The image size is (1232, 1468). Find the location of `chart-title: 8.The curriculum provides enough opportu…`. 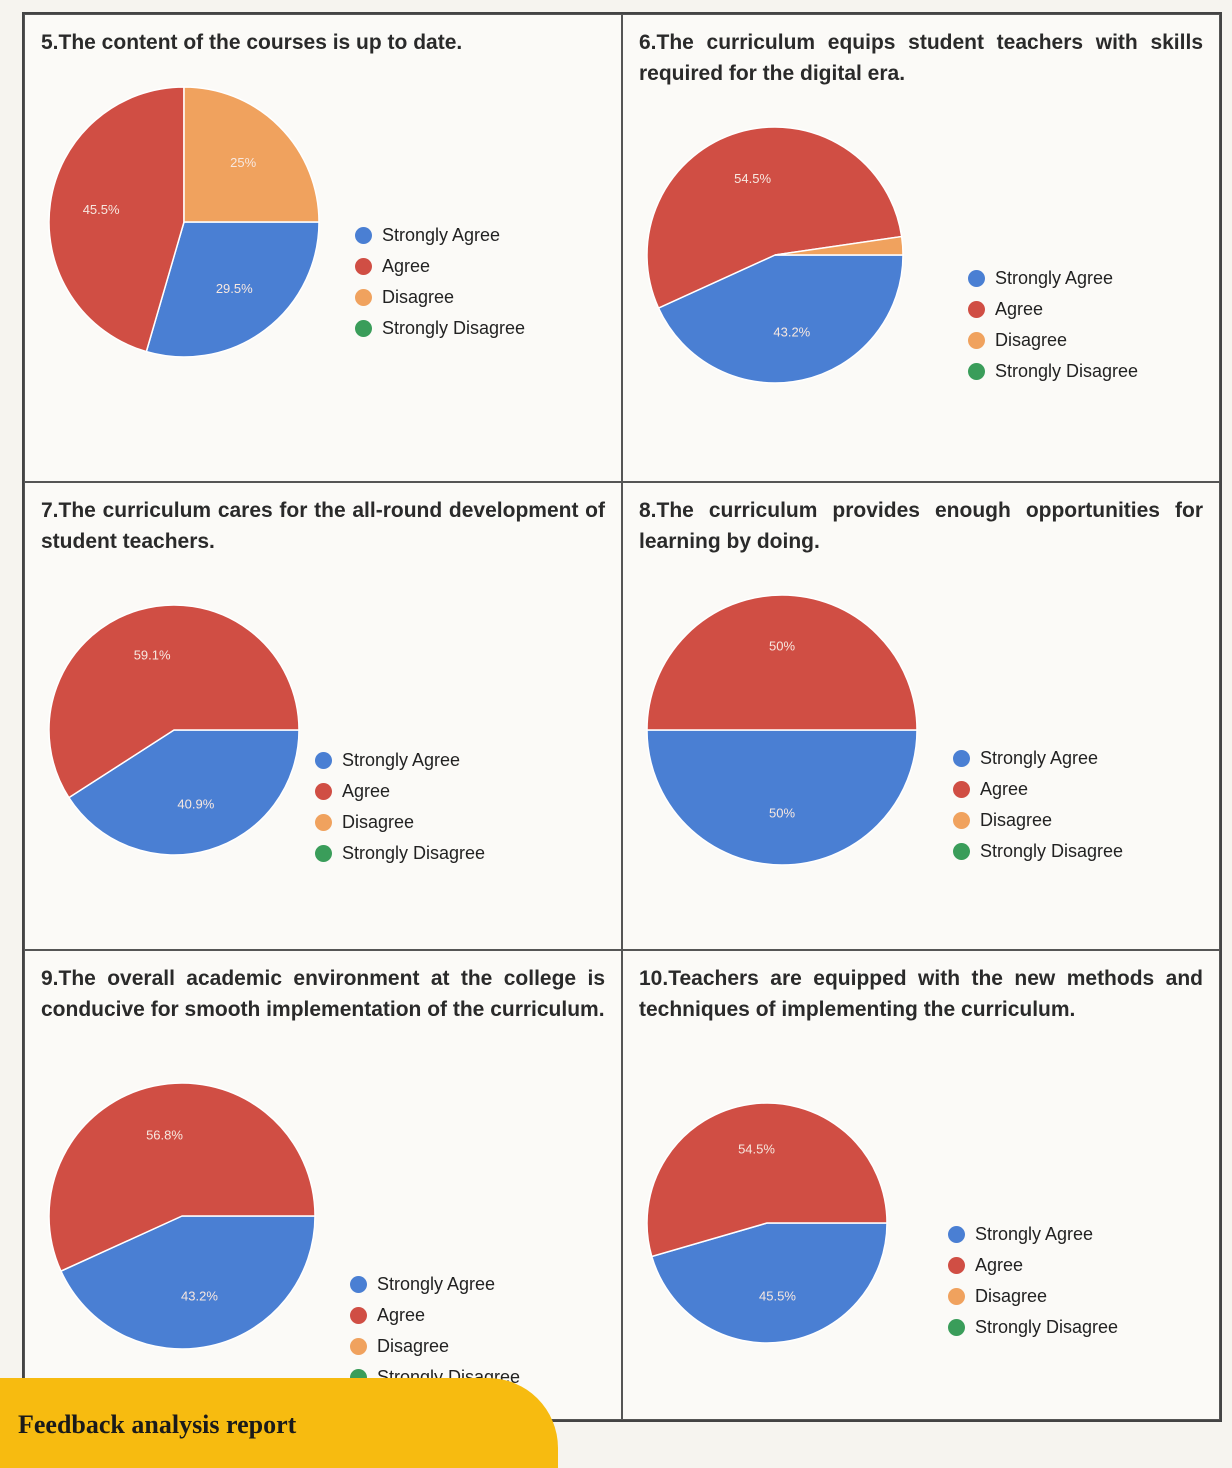

chart-title: 8.The curriculum provides enough opportu… is located at coordinates (921, 526).